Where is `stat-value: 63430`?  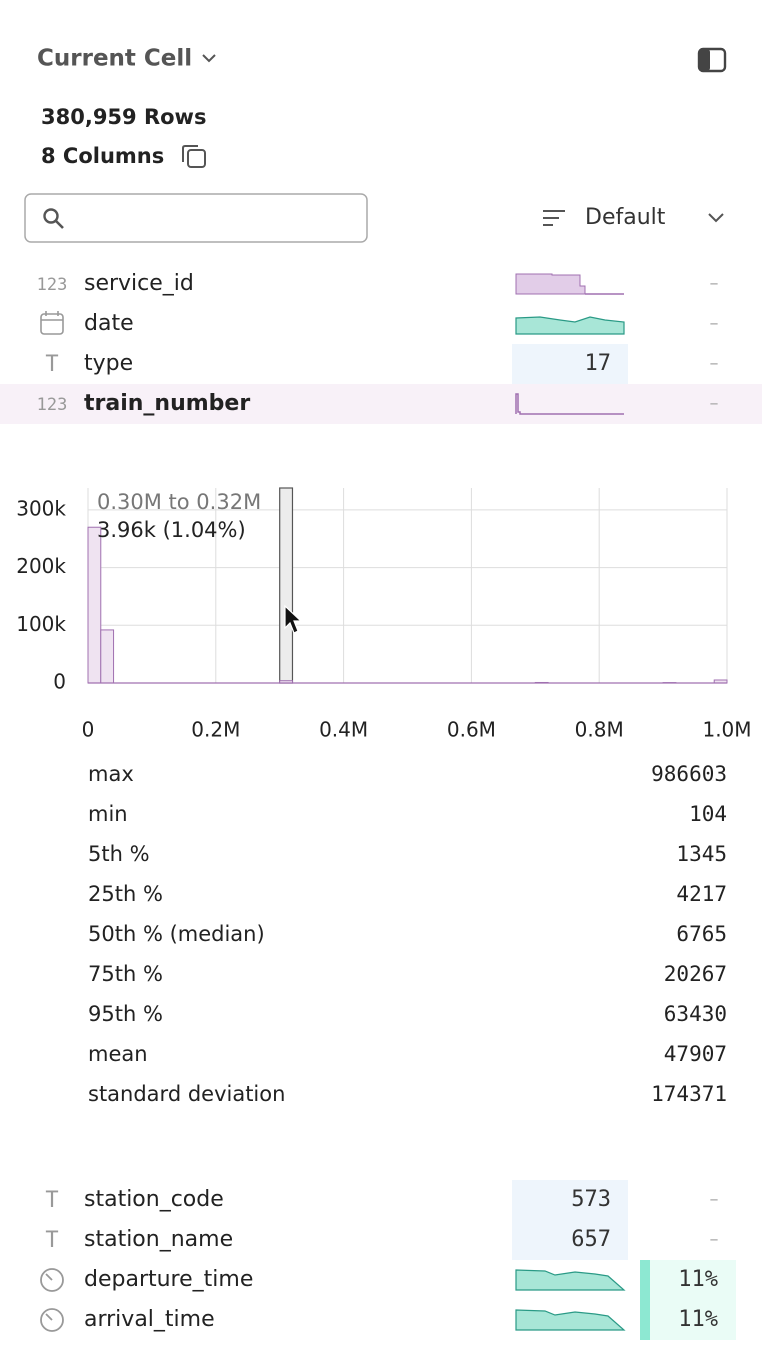
stat-value: 63430 is located at coordinates (695, 1014).